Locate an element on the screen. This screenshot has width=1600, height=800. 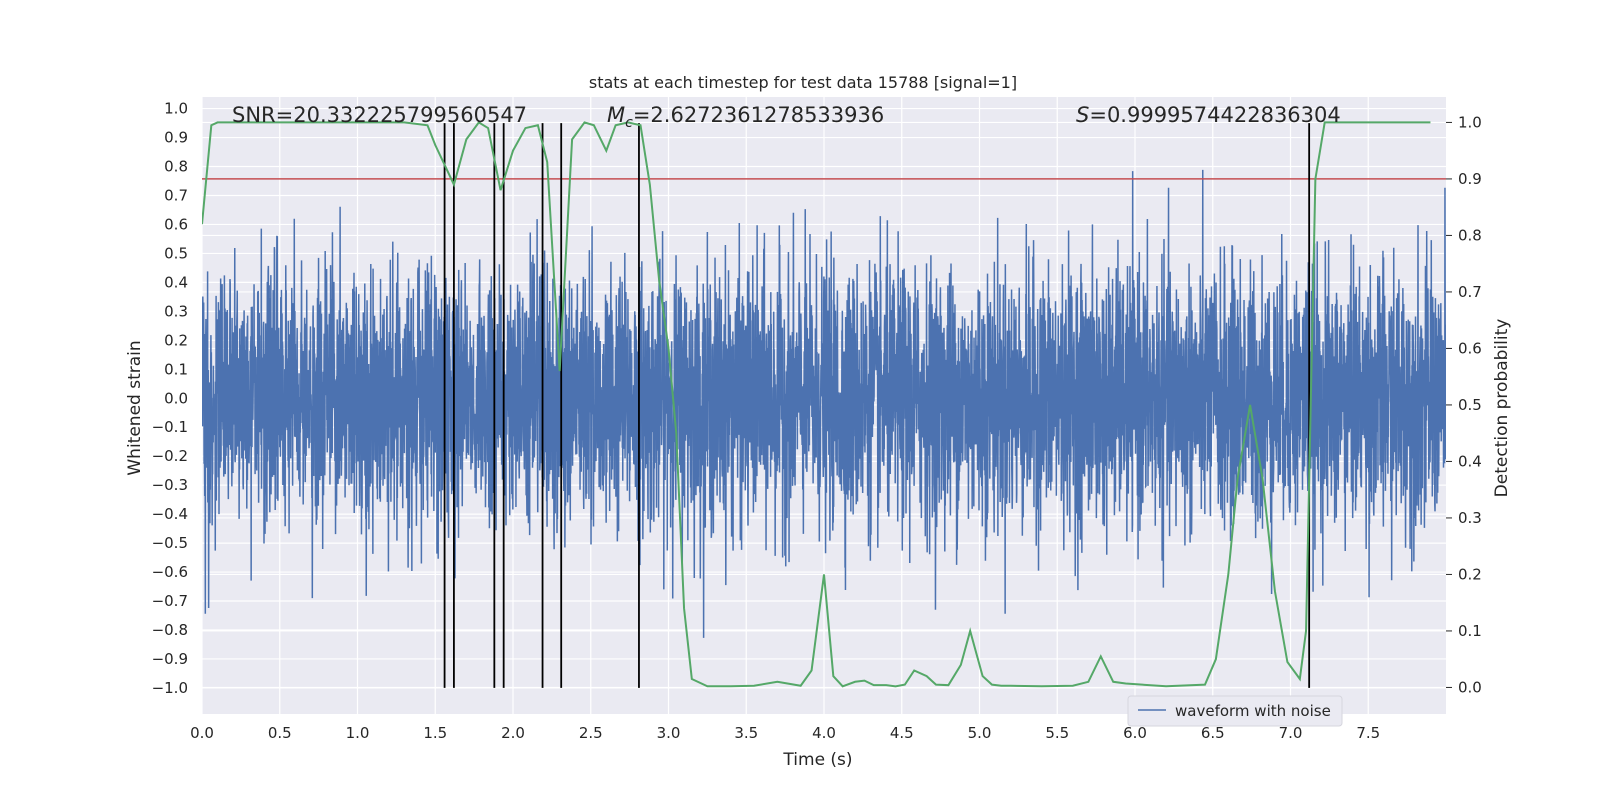
x-tick-label: 6.0 is located at coordinates (1135, 733).